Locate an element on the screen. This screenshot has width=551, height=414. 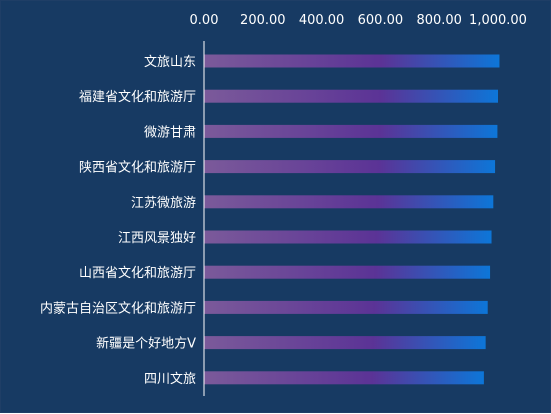
category-label: 四川文旅 is located at coordinates (170, 379).